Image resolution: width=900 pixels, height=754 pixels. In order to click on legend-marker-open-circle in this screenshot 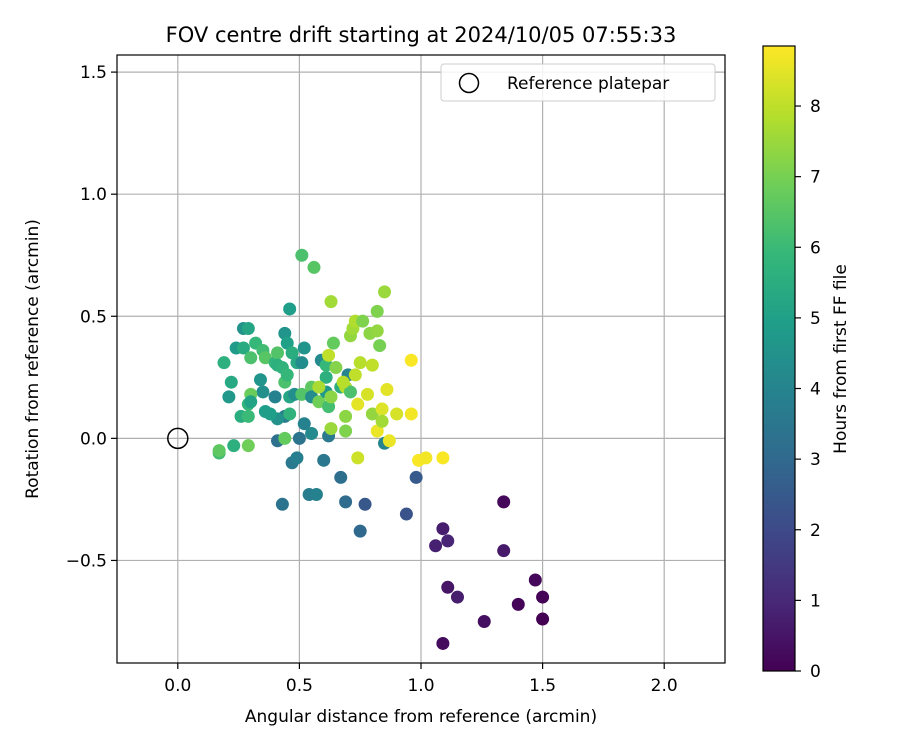, I will do `click(469, 83)`.